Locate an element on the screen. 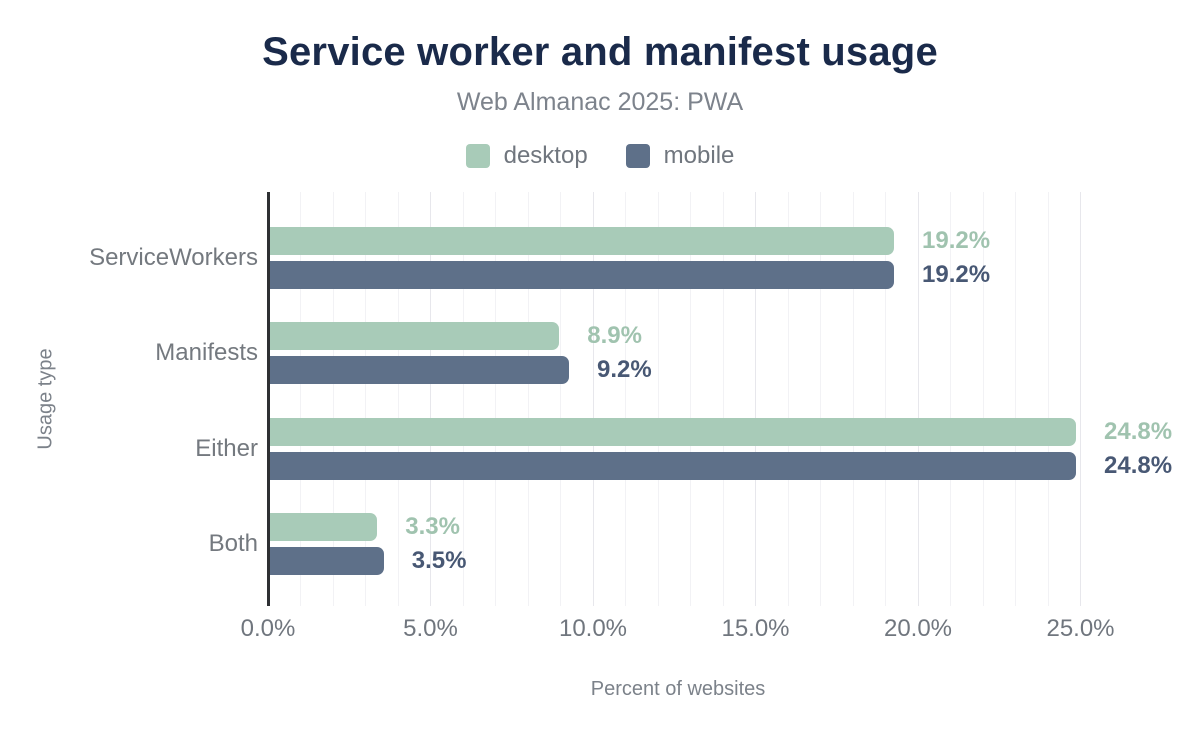 Image resolution: width=1200 pixels, height=742 pixels. category-label-serviceworkers: ServiceWorkers is located at coordinates (173, 257).